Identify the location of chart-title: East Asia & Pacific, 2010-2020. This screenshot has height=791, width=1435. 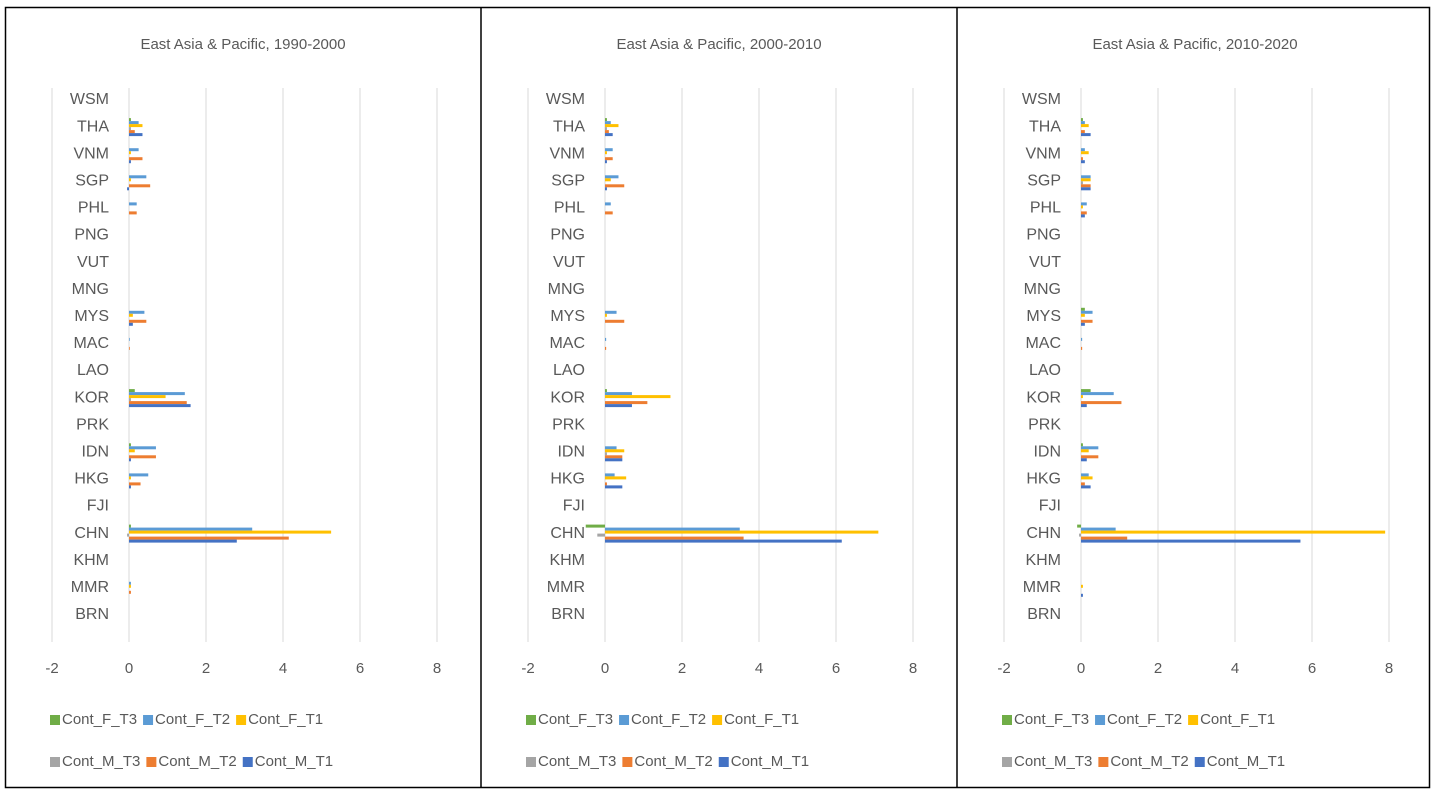
(1194, 44).